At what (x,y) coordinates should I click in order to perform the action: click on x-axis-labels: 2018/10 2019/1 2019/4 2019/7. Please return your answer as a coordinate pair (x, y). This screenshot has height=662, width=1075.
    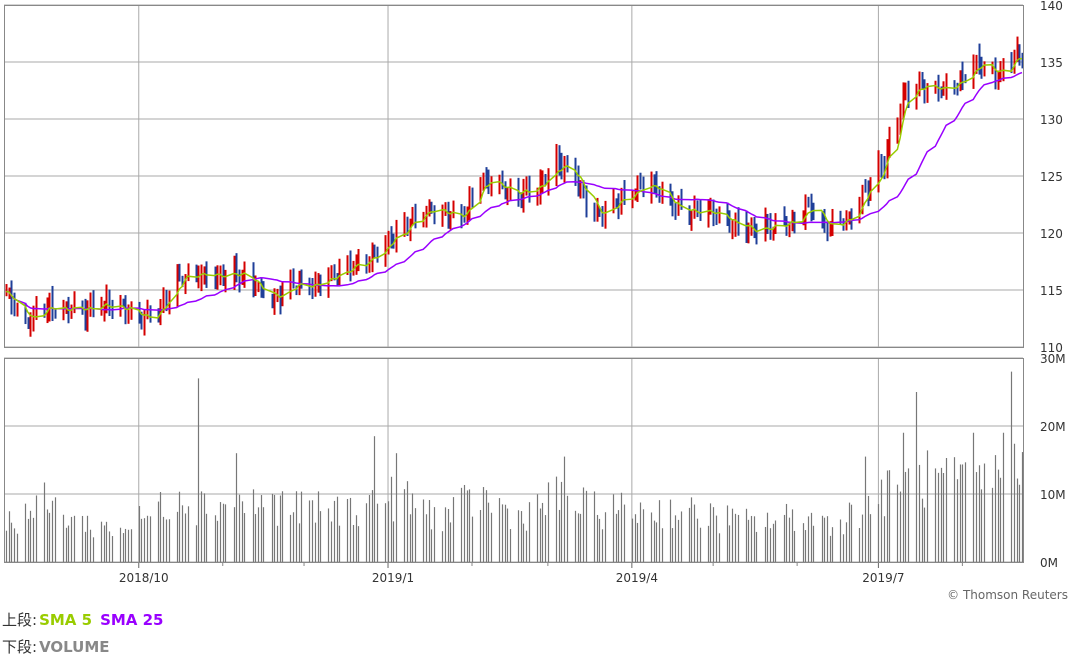
    Looking at the image, I should click on (512, 578).